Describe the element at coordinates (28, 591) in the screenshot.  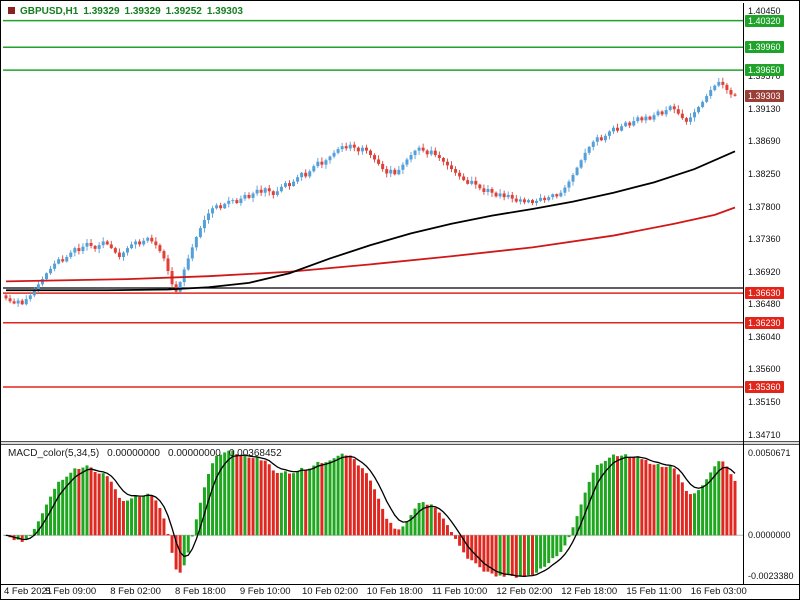
I see `time-label: 4 Feb 2021` at that location.